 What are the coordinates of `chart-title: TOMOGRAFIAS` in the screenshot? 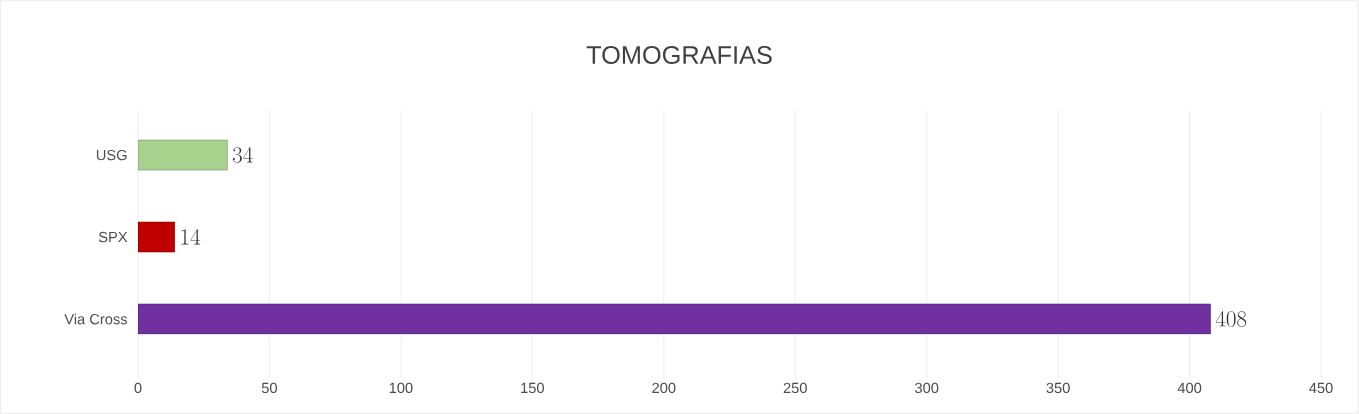 It's located at (679, 55).